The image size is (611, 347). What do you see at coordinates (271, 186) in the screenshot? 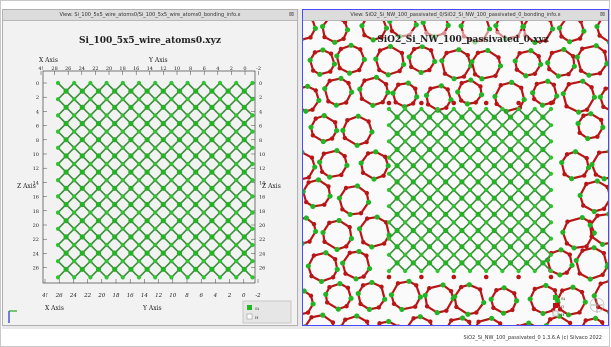
I see `left-z-axis-label-right: Z Axis` at bounding box center [271, 186].